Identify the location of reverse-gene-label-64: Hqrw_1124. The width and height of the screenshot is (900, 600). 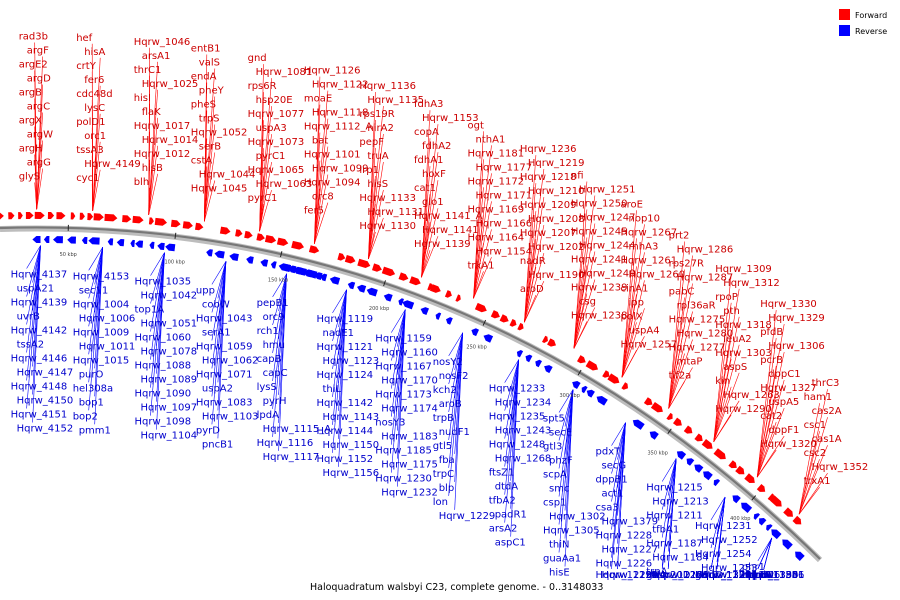
(345, 375).